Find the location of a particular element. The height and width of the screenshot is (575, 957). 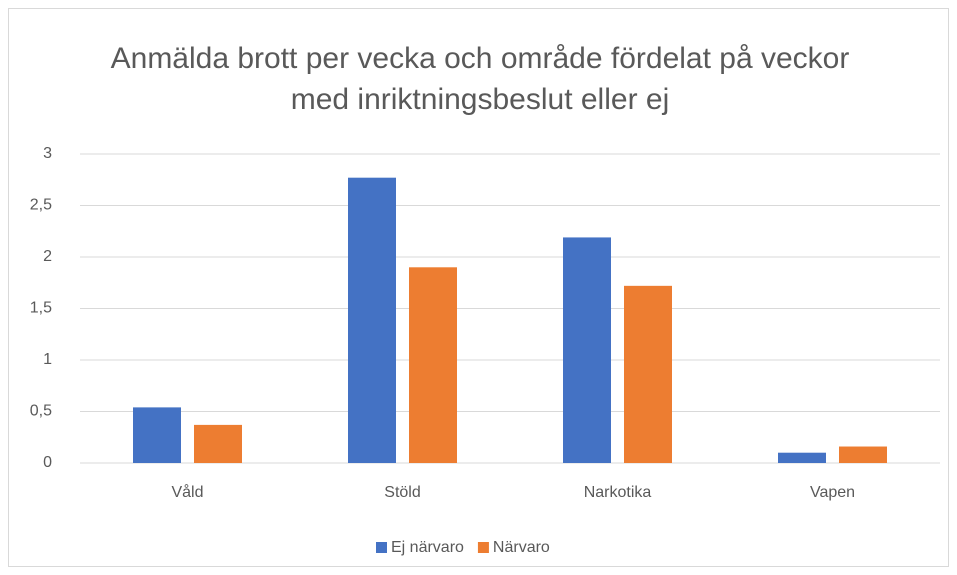

y-tick-label: 3 is located at coordinates (47, 153).